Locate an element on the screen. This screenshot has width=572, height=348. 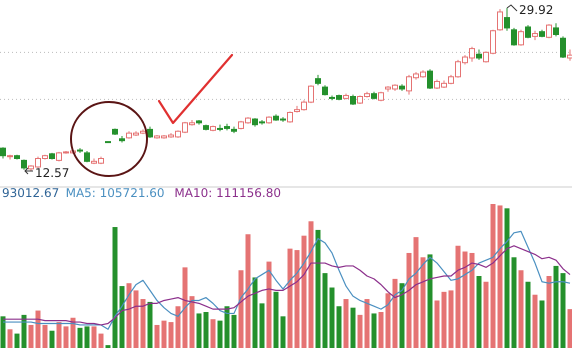
annotation: 29.92 is located at coordinates (536, 10).